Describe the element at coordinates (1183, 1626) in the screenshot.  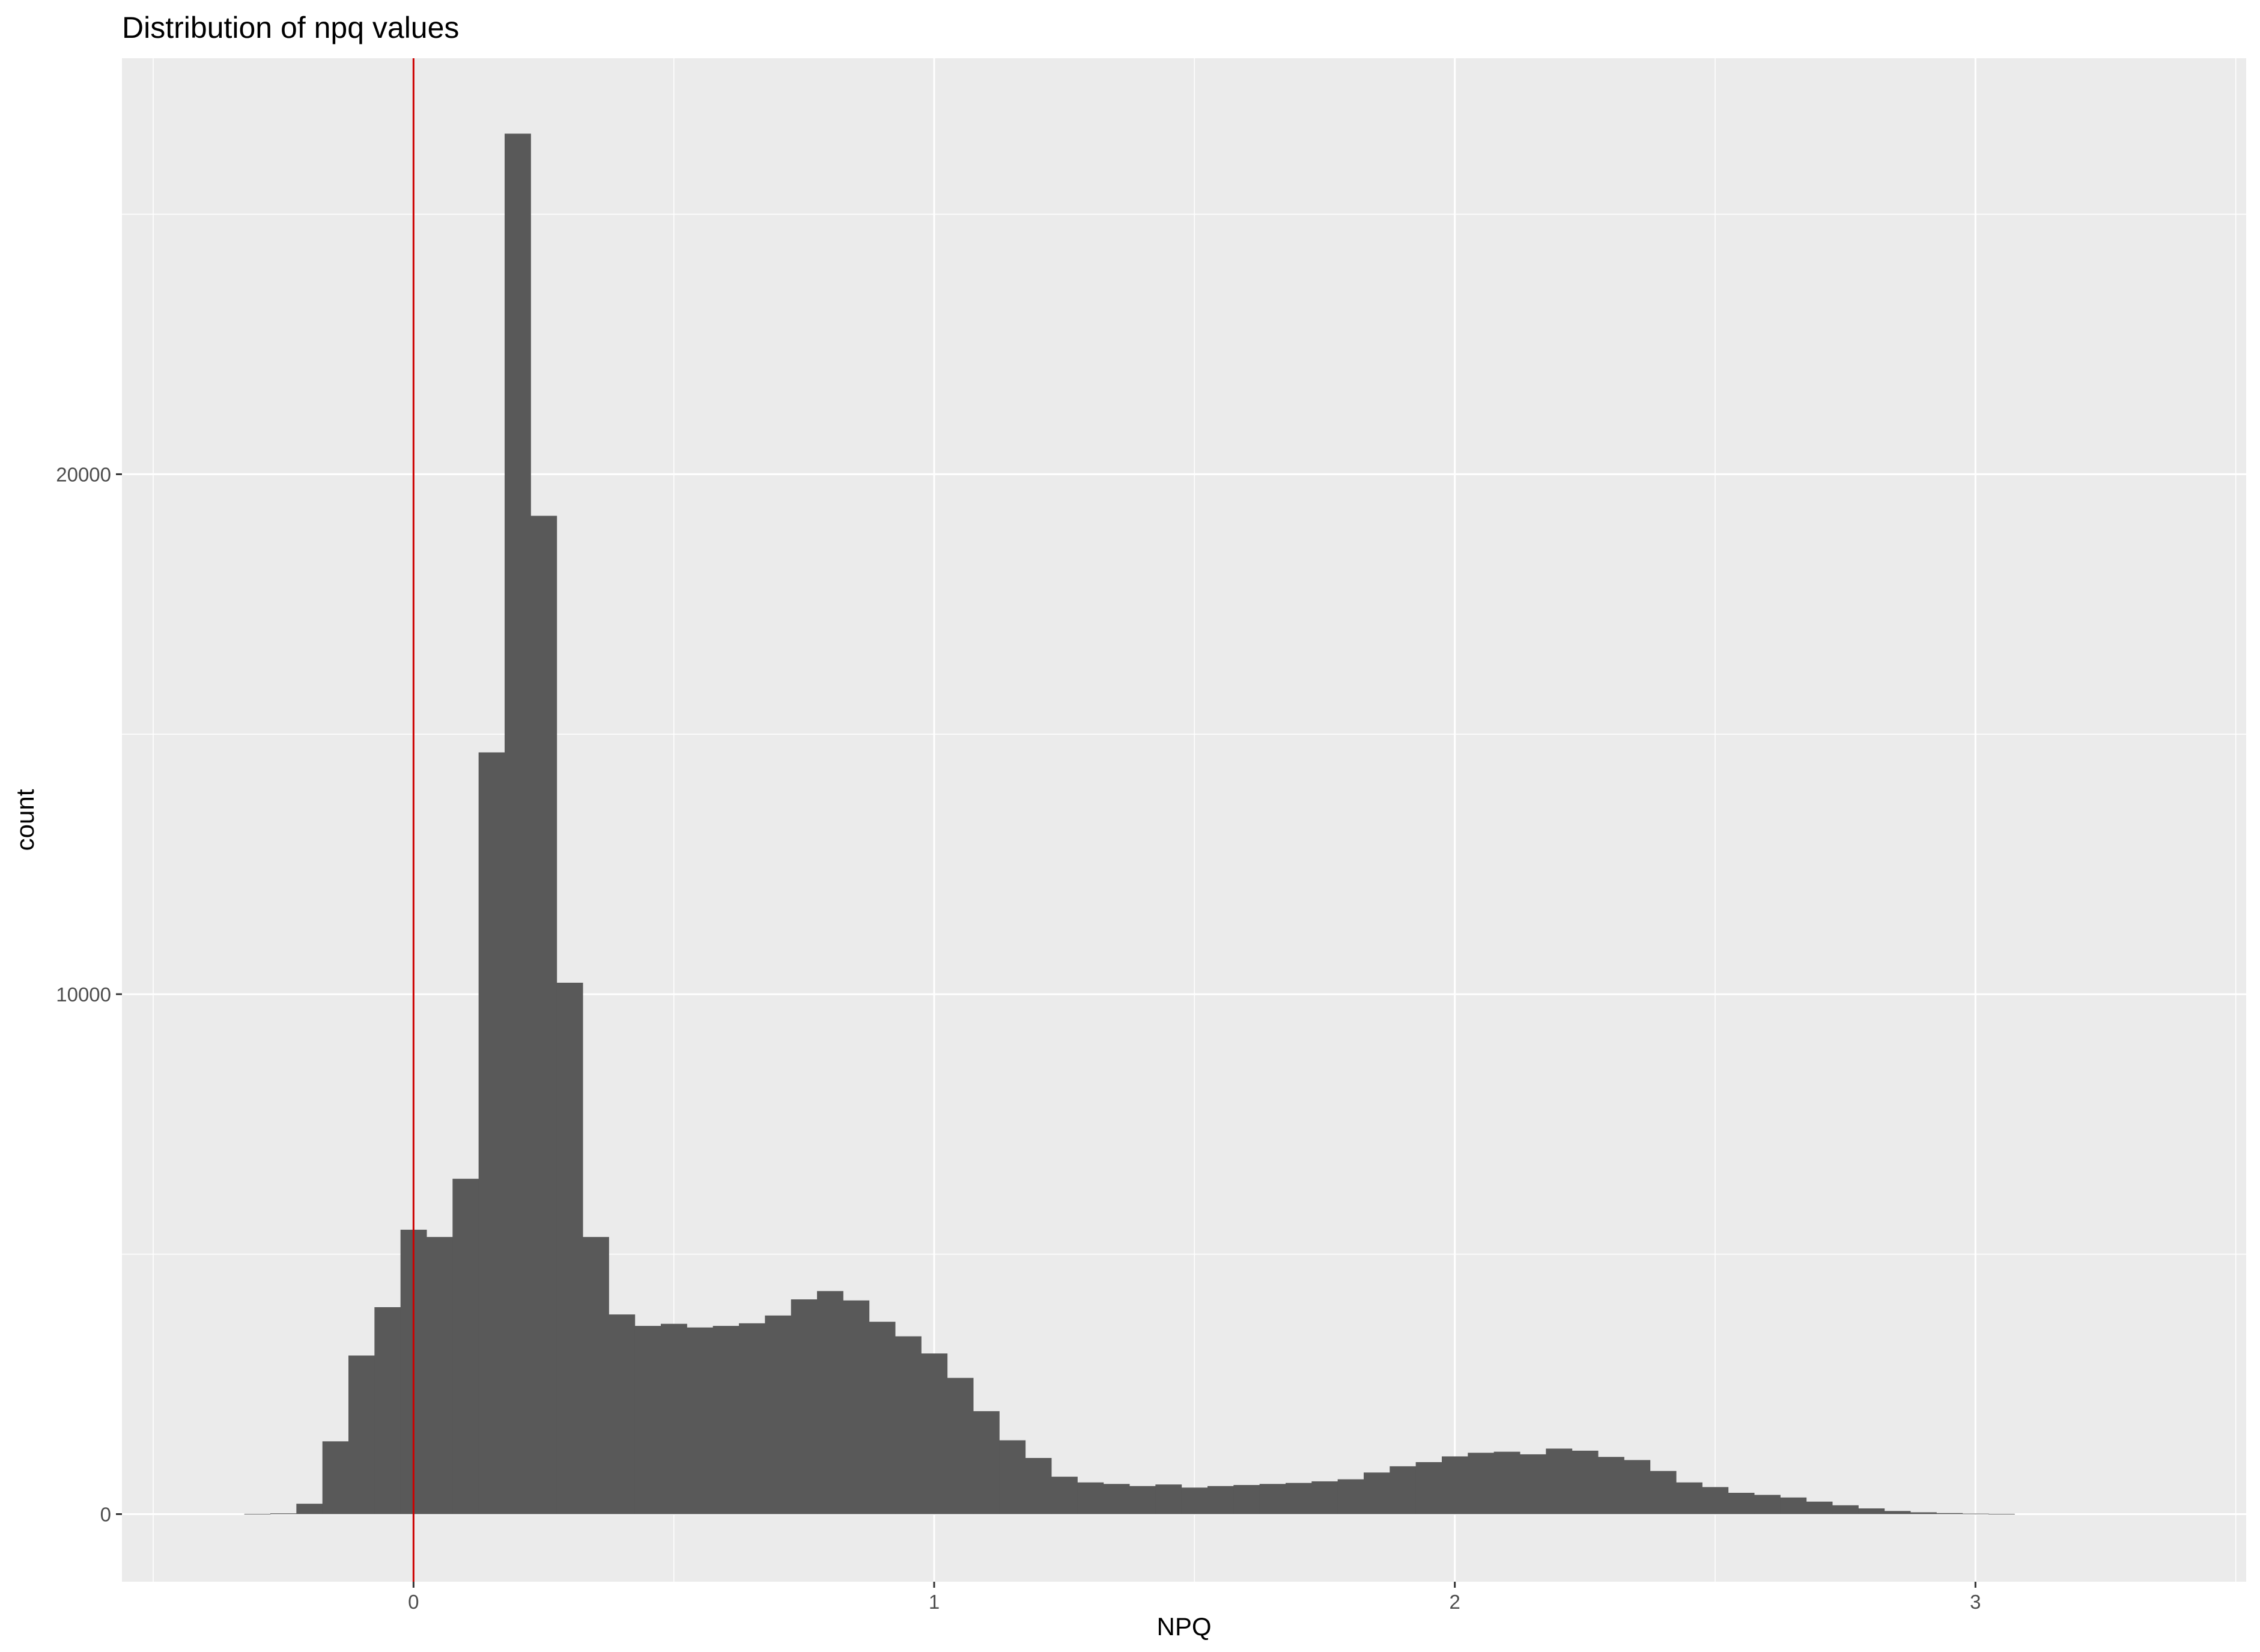
I see `x-axis-title: NPQ` at that location.